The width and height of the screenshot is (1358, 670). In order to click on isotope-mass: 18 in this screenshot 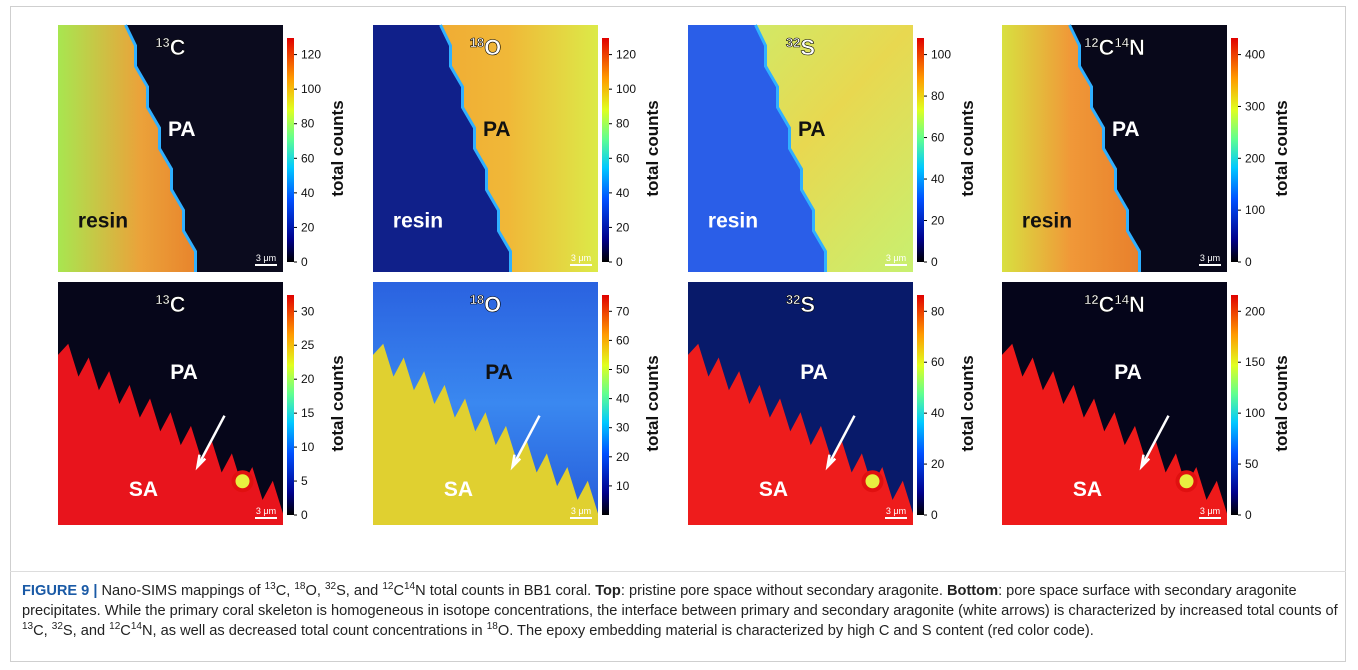, I will do `click(477, 42)`.